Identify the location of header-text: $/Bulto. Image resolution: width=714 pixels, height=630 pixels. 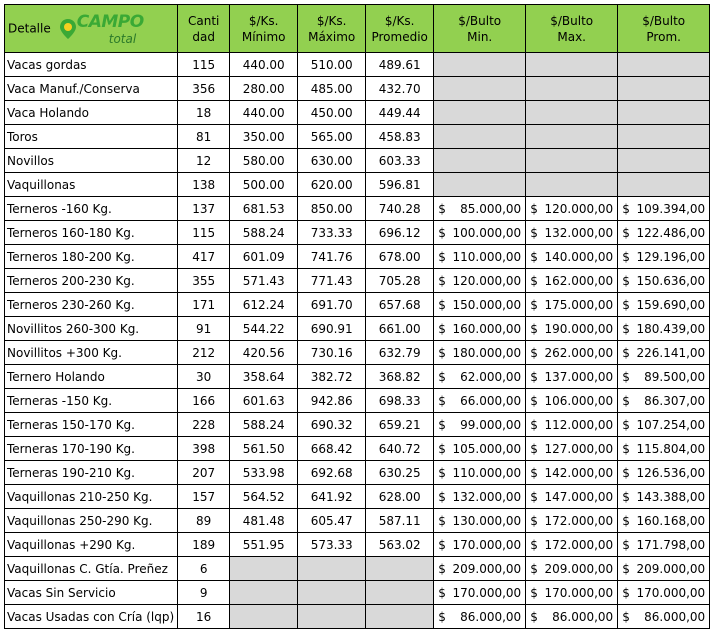
(664, 20).